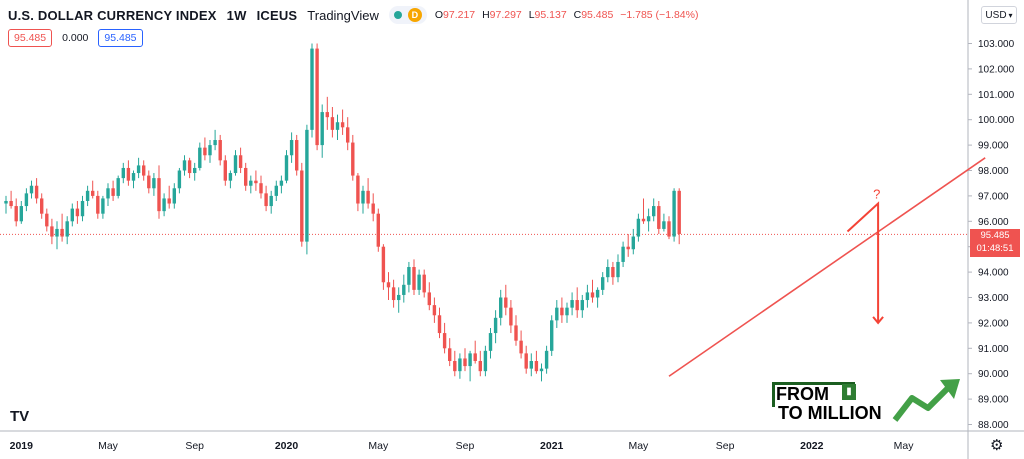 The width and height of the screenshot is (1024, 459). I want to click on currency-dropdown: USD ▾, so click(999, 15).